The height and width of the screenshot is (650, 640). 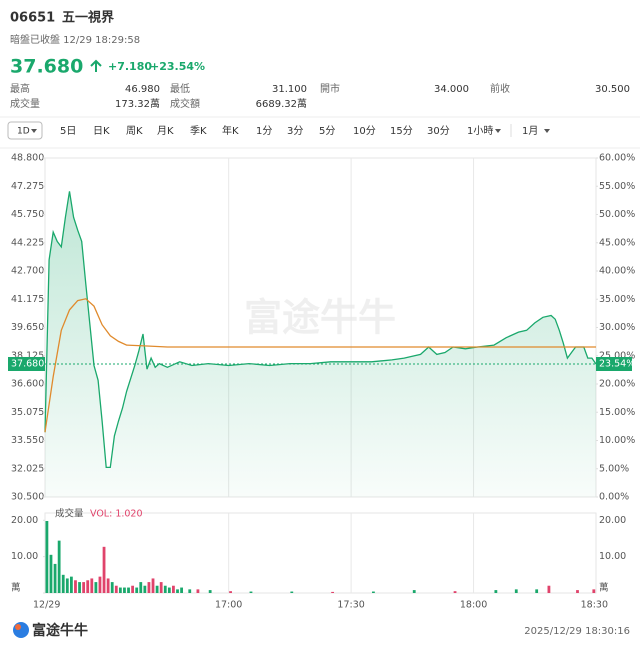 What do you see at coordinates (142, 89) in the screenshot?
I see `stat-value: 46.980` at bounding box center [142, 89].